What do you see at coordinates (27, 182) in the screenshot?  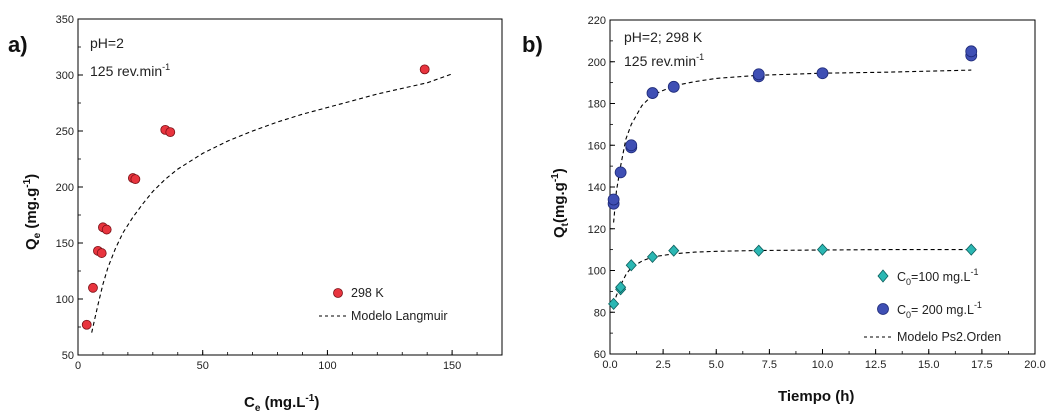 I see `panel-a-ylabel-sup: -1` at bounding box center [27, 182].